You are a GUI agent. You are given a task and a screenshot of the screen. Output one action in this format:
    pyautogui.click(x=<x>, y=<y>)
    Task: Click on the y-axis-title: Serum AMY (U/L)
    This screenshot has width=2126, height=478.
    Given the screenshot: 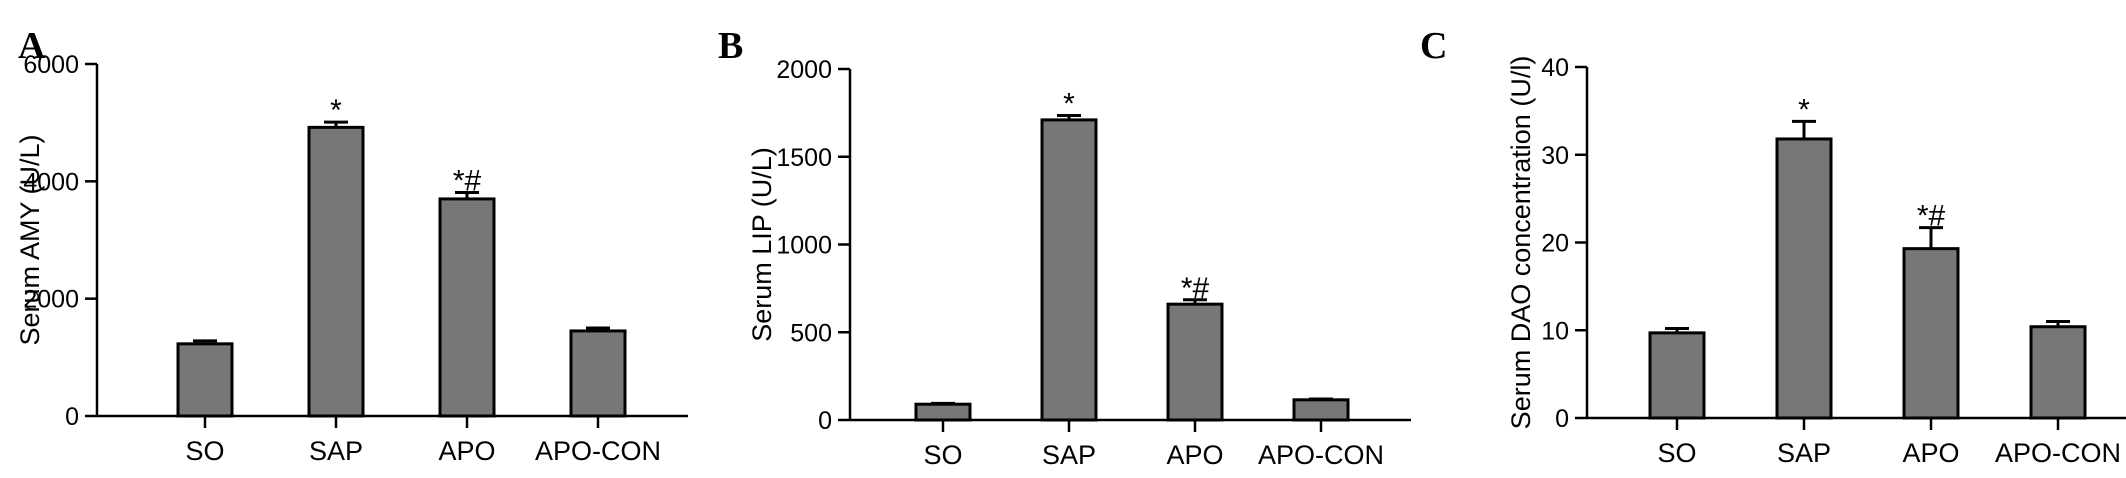 What is the action you would take?
    pyautogui.click(x=30, y=239)
    